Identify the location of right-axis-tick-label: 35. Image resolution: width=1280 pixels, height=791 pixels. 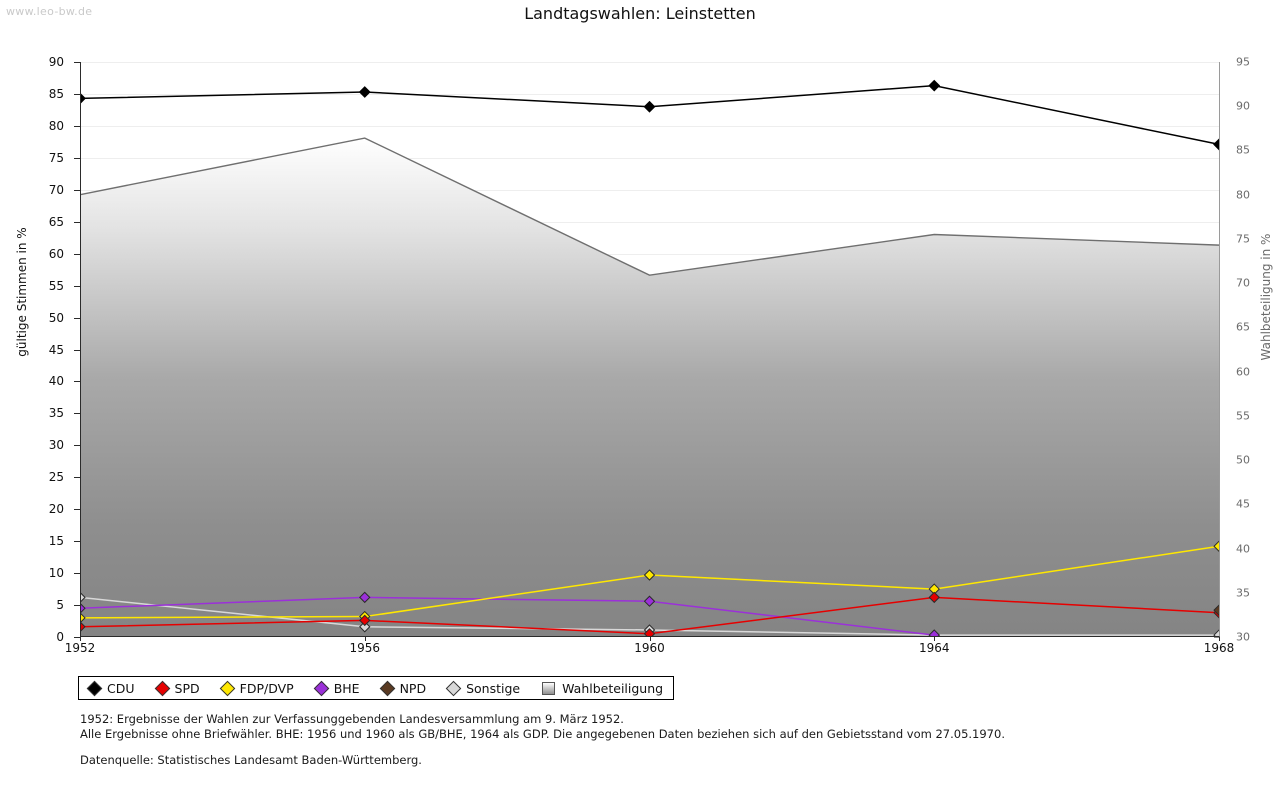
(1243, 593).